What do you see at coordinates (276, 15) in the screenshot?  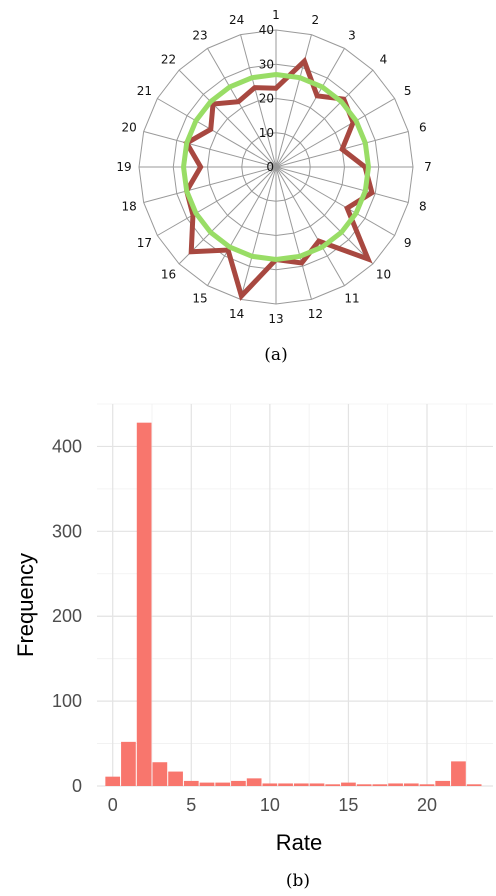 I see `radar-category-label: 1` at bounding box center [276, 15].